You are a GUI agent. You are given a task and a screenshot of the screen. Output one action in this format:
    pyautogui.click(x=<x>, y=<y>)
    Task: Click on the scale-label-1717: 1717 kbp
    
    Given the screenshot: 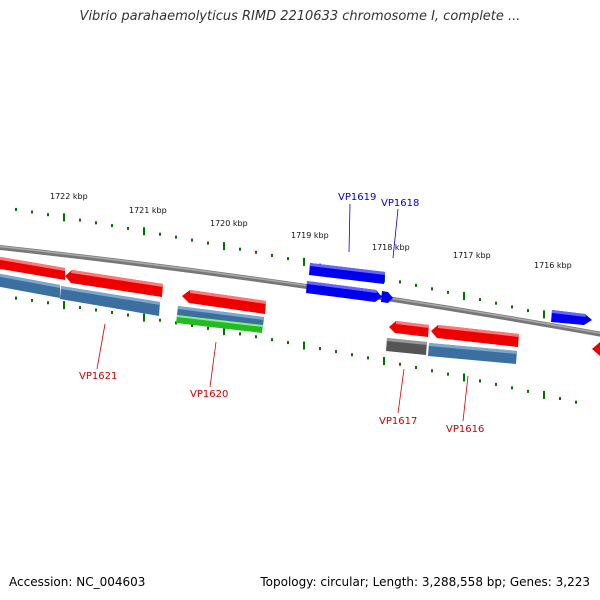 What is the action you would take?
    pyautogui.click(x=472, y=255)
    